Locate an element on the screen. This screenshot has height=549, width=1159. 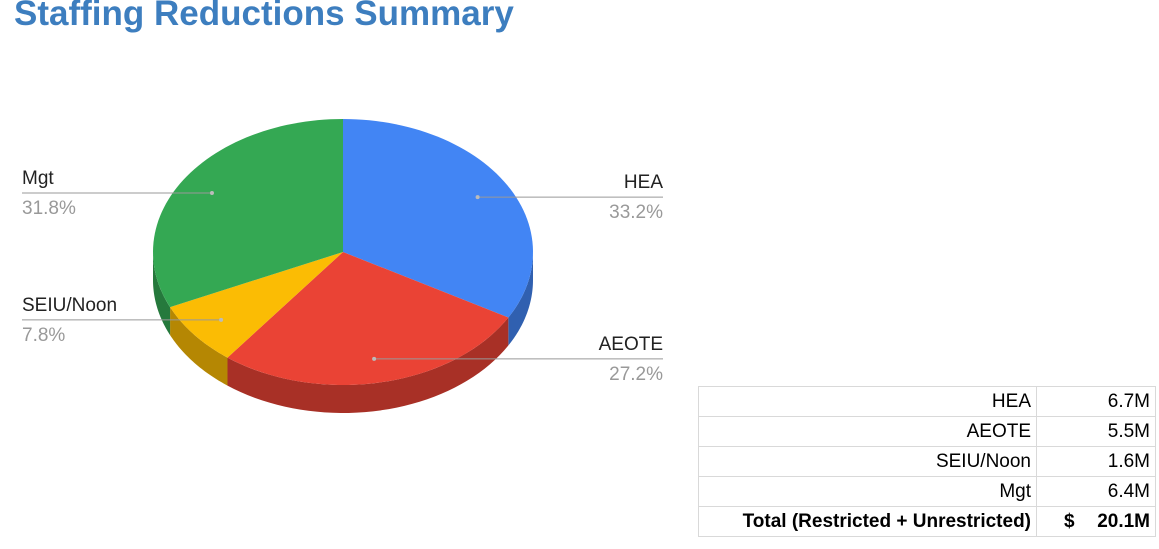
table-cell: 6.4M is located at coordinates (1096, 491).